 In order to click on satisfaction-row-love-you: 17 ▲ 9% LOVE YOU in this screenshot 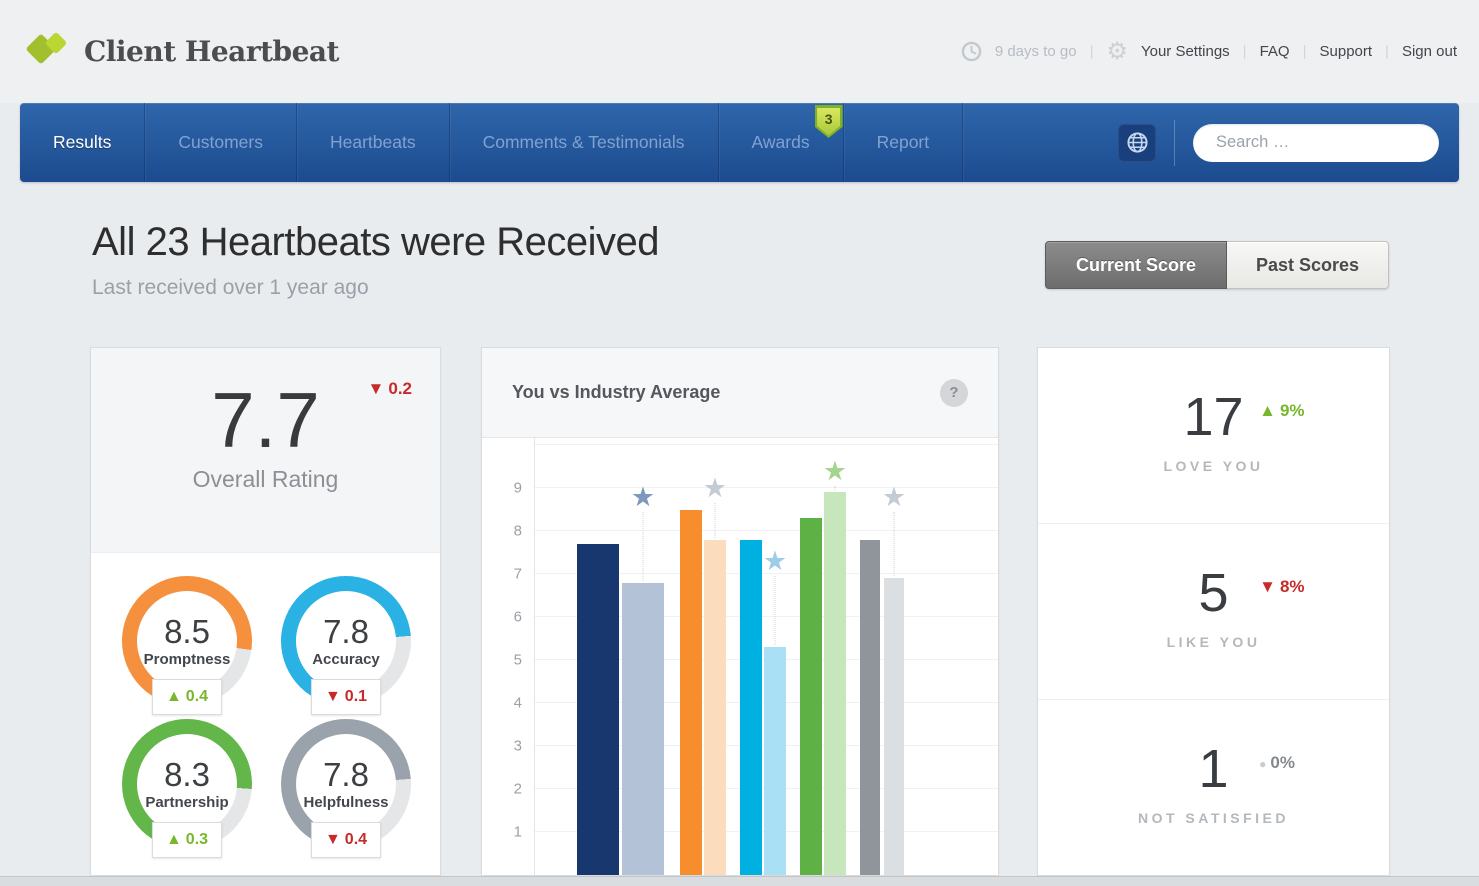, I will do `click(1213, 436)`.